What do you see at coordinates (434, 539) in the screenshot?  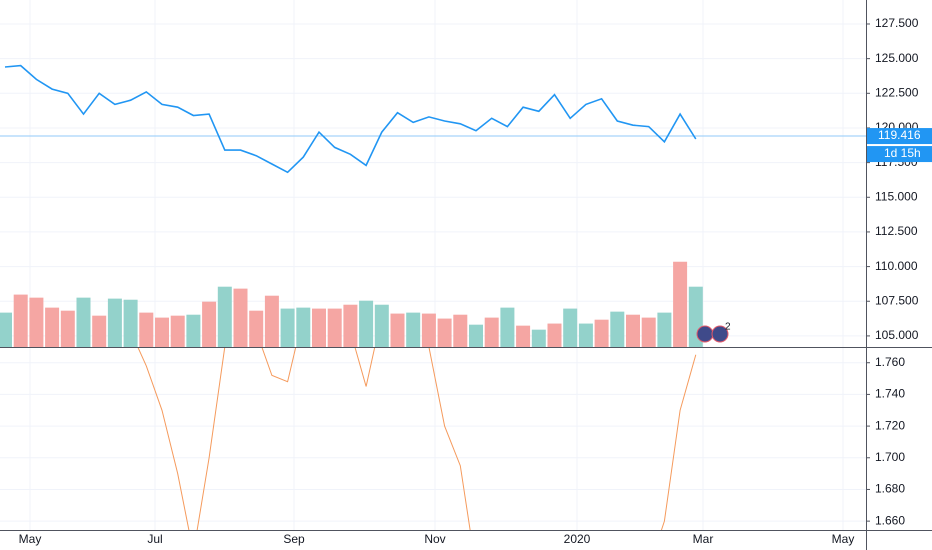 I see `x-tick-label: Nov` at bounding box center [434, 539].